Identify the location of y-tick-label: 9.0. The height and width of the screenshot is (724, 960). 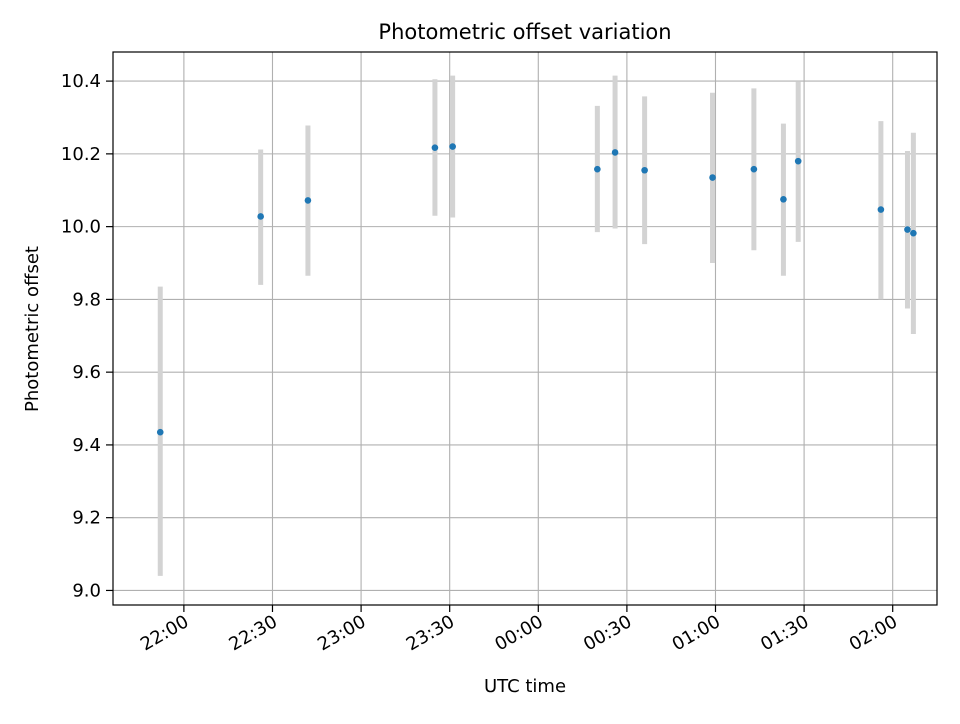
(86, 590).